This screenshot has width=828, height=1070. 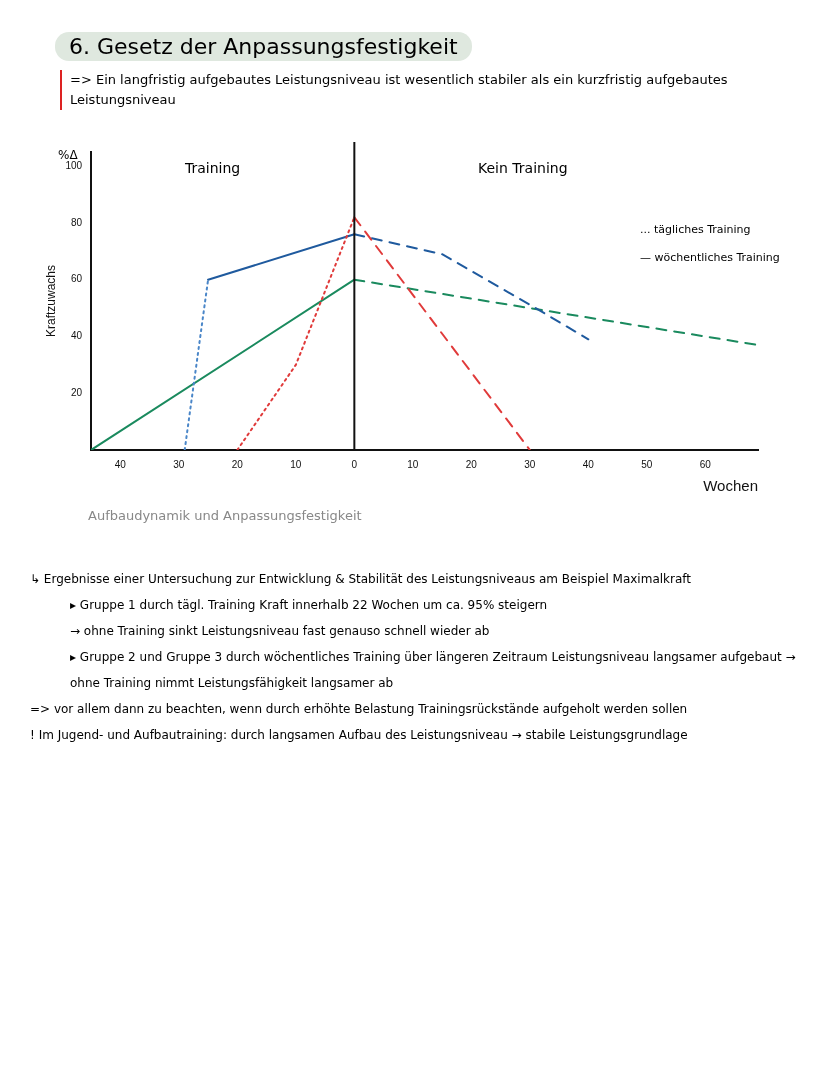 I want to click on annotation: Kein Training, so click(x=523, y=168).